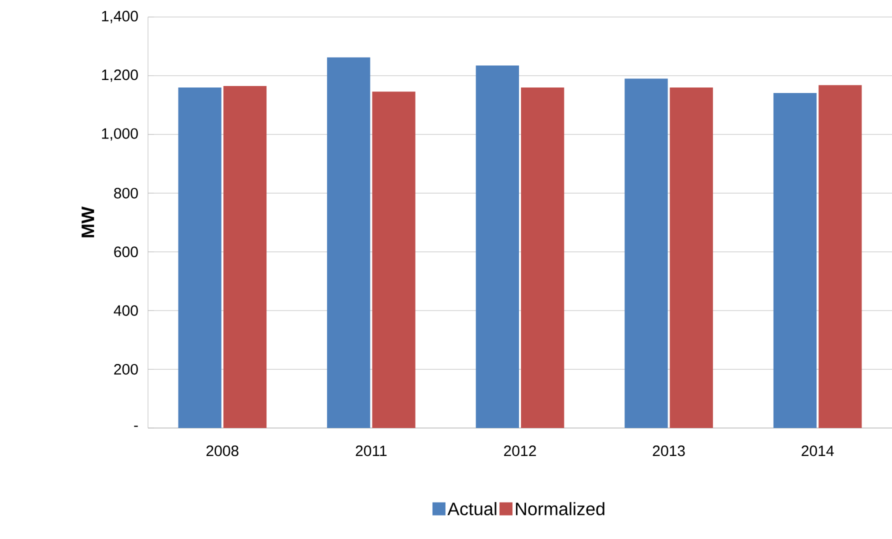 This screenshot has height=539, width=892. I want to click on y-tick-label: 600, so click(126, 252).